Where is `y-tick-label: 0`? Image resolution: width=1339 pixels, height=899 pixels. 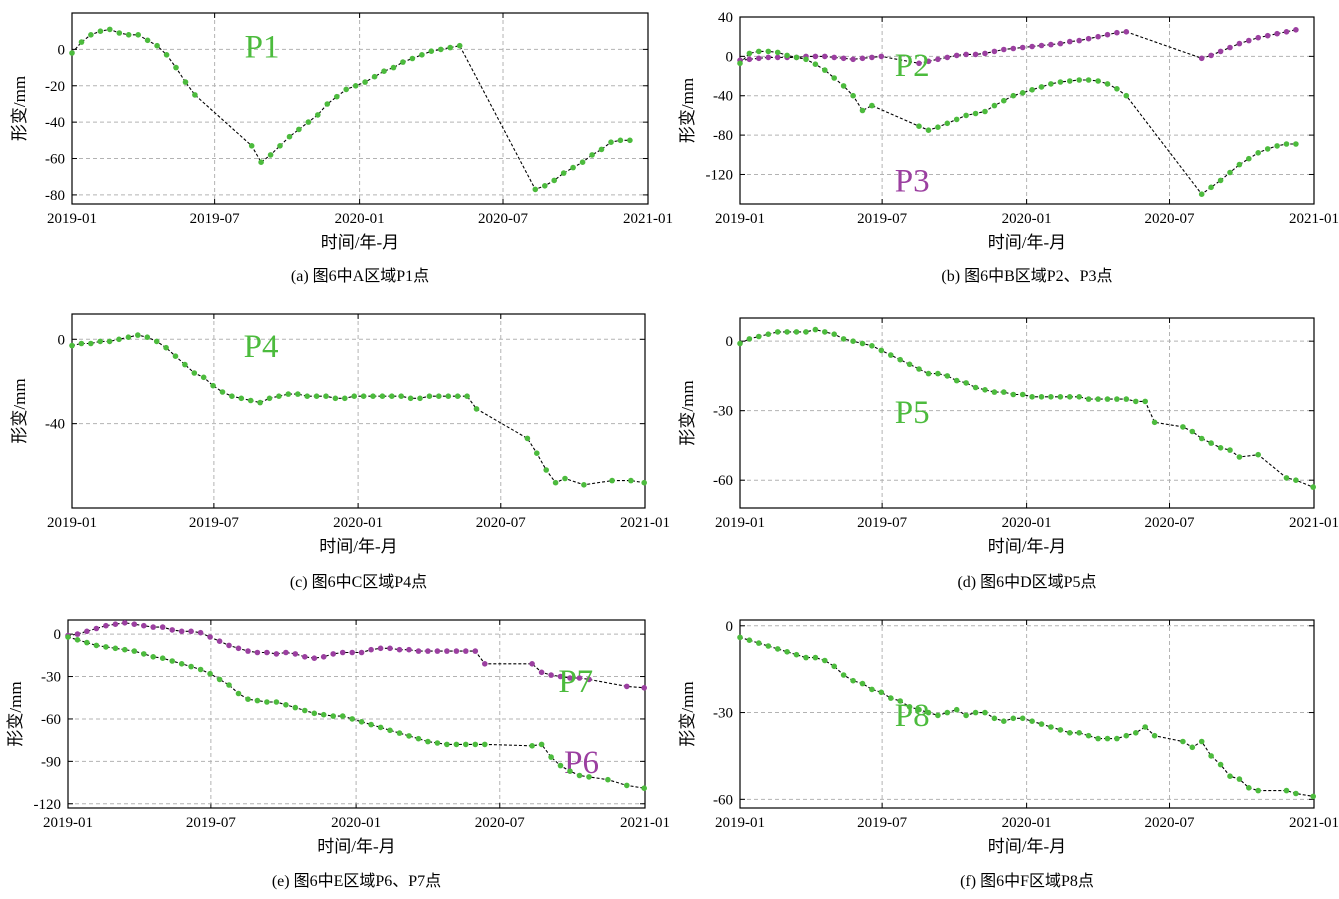
y-tick-label: 0 is located at coordinates (62, 340).